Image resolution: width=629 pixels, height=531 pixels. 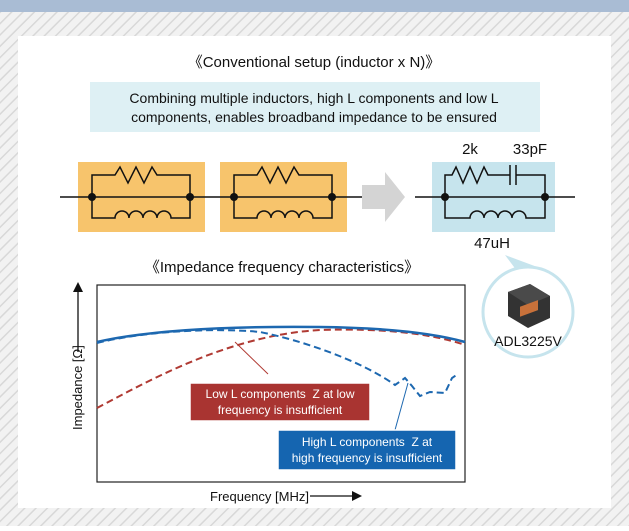 I want to click on combined-curve, so click(x=281, y=334).